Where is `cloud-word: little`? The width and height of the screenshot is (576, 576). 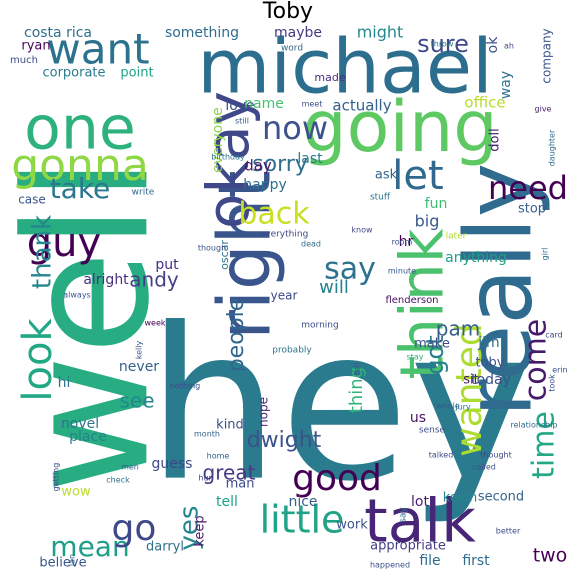
cloud-word: little is located at coordinates (302, 520).